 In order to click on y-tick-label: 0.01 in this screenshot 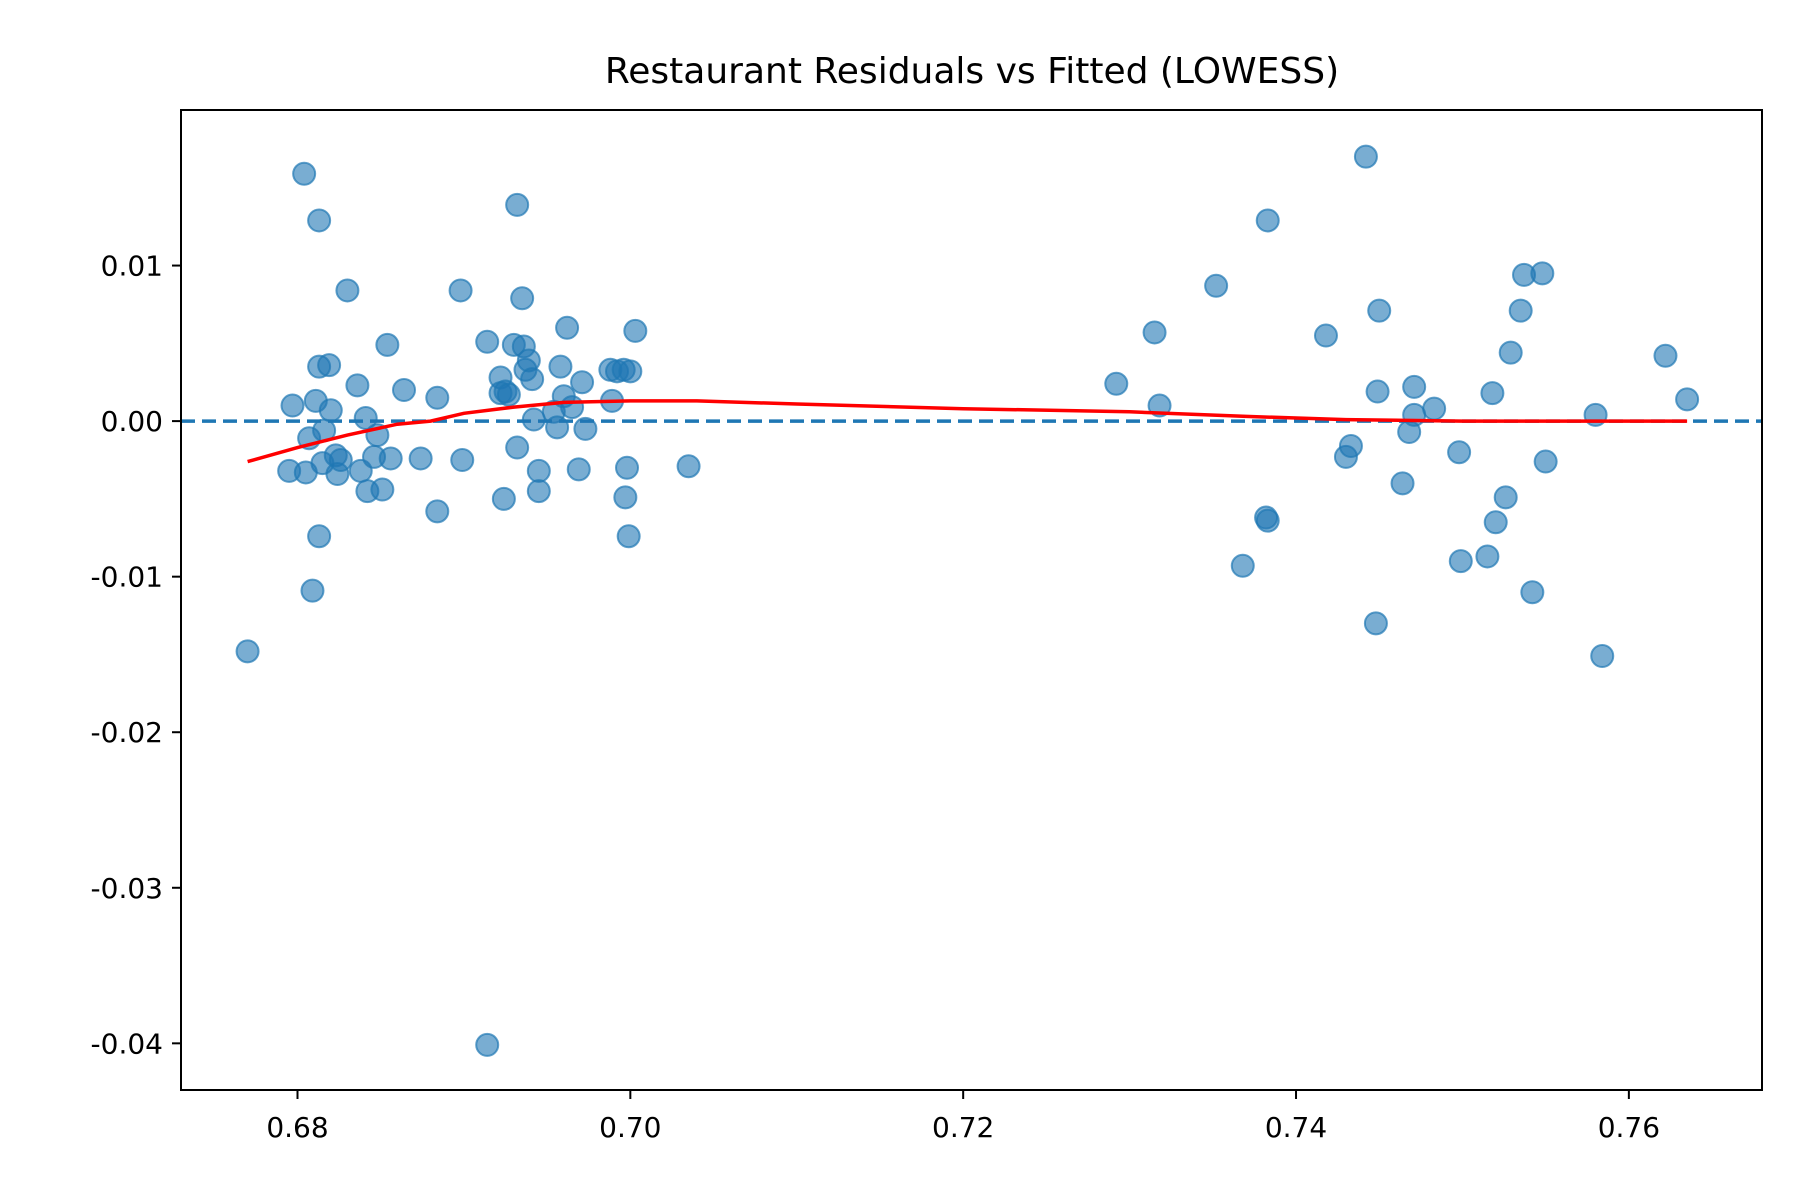, I will do `click(132, 266)`.